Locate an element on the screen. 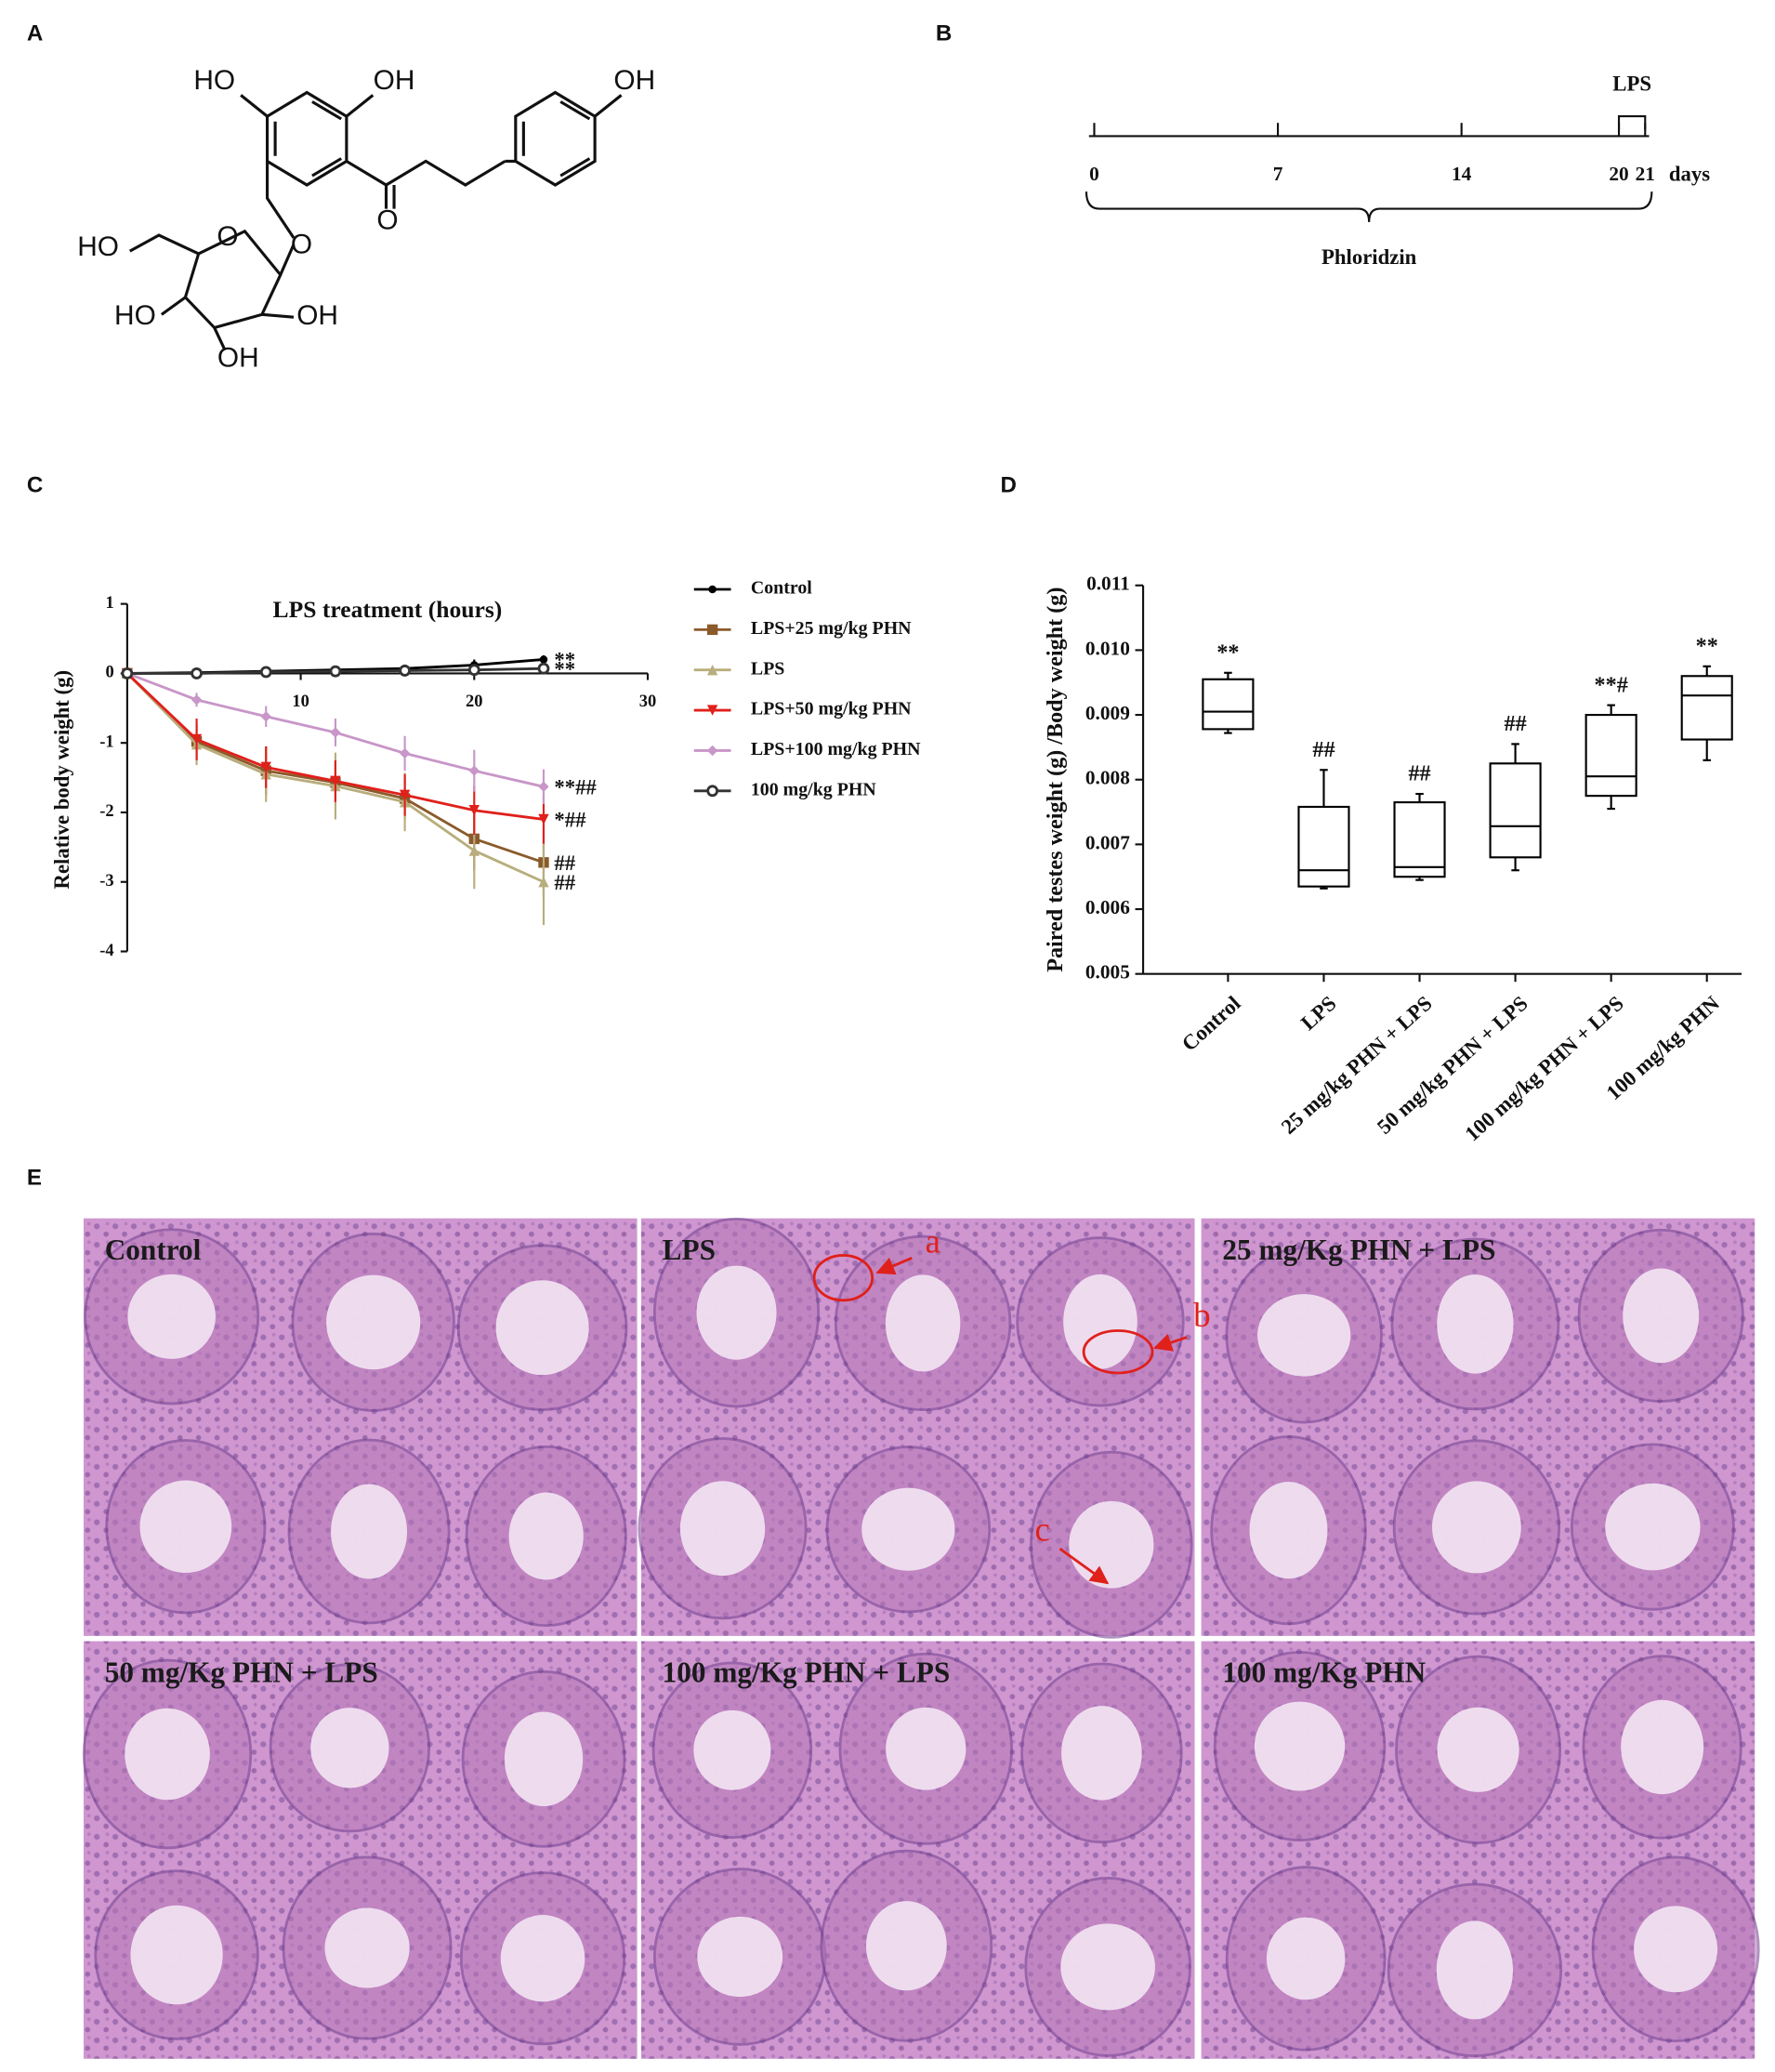 This screenshot has width=1775, height=2072. significance-label: **## is located at coordinates (575, 786).